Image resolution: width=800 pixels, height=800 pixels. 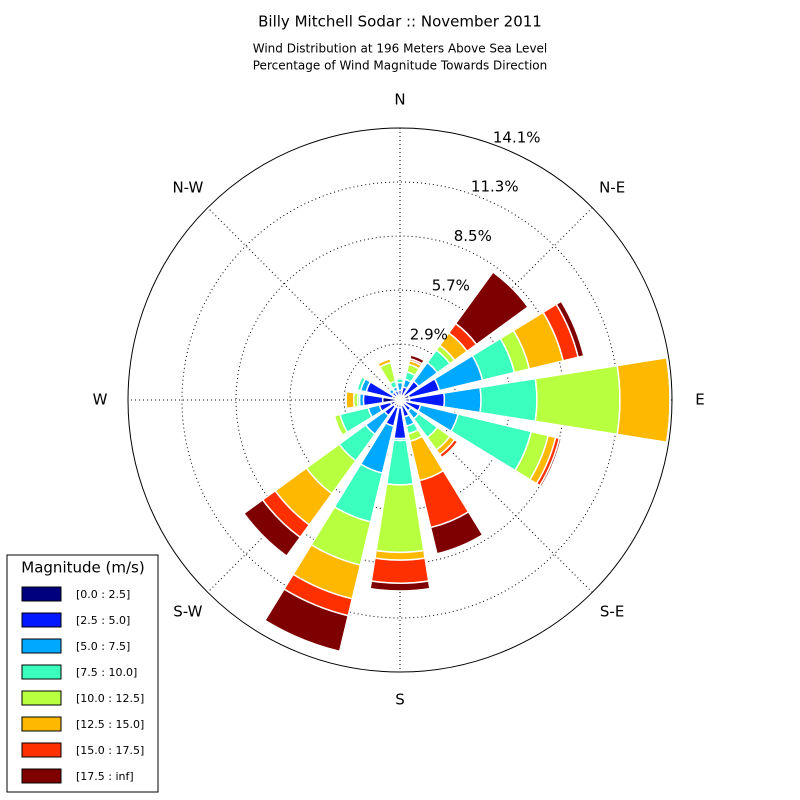 What do you see at coordinates (110, 750) in the screenshot?
I see `legend-label: [15.0 : 17.5]` at bounding box center [110, 750].